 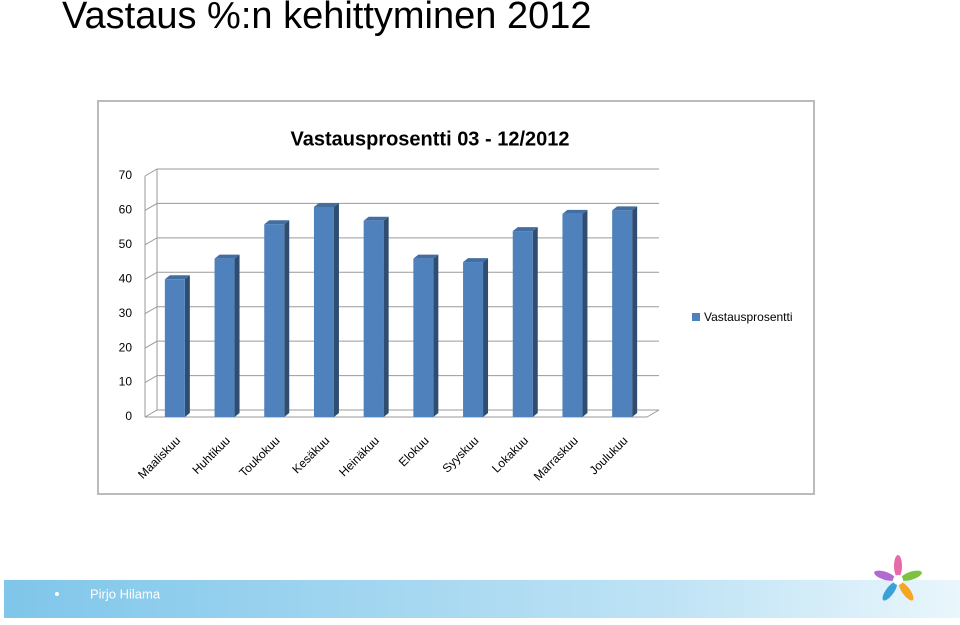 I want to click on footer-bar, so click(x=482, y=599).